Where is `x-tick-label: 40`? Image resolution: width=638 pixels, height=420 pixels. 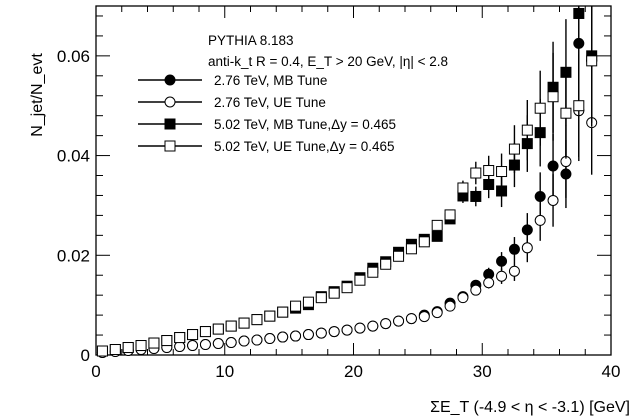 x-tick-label: 40 is located at coordinates (611, 371).